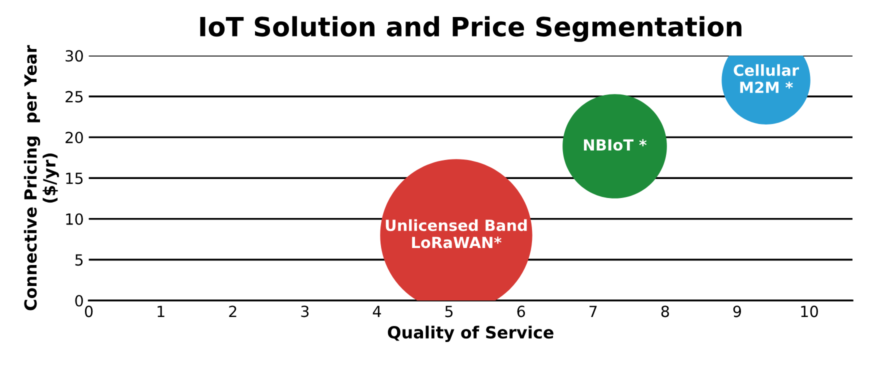 This screenshot has height=371, width=888. What do you see at coordinates (79, 260) in the screenshot?
I see `y-tick-label: 5` at bounding box center [79, 260].